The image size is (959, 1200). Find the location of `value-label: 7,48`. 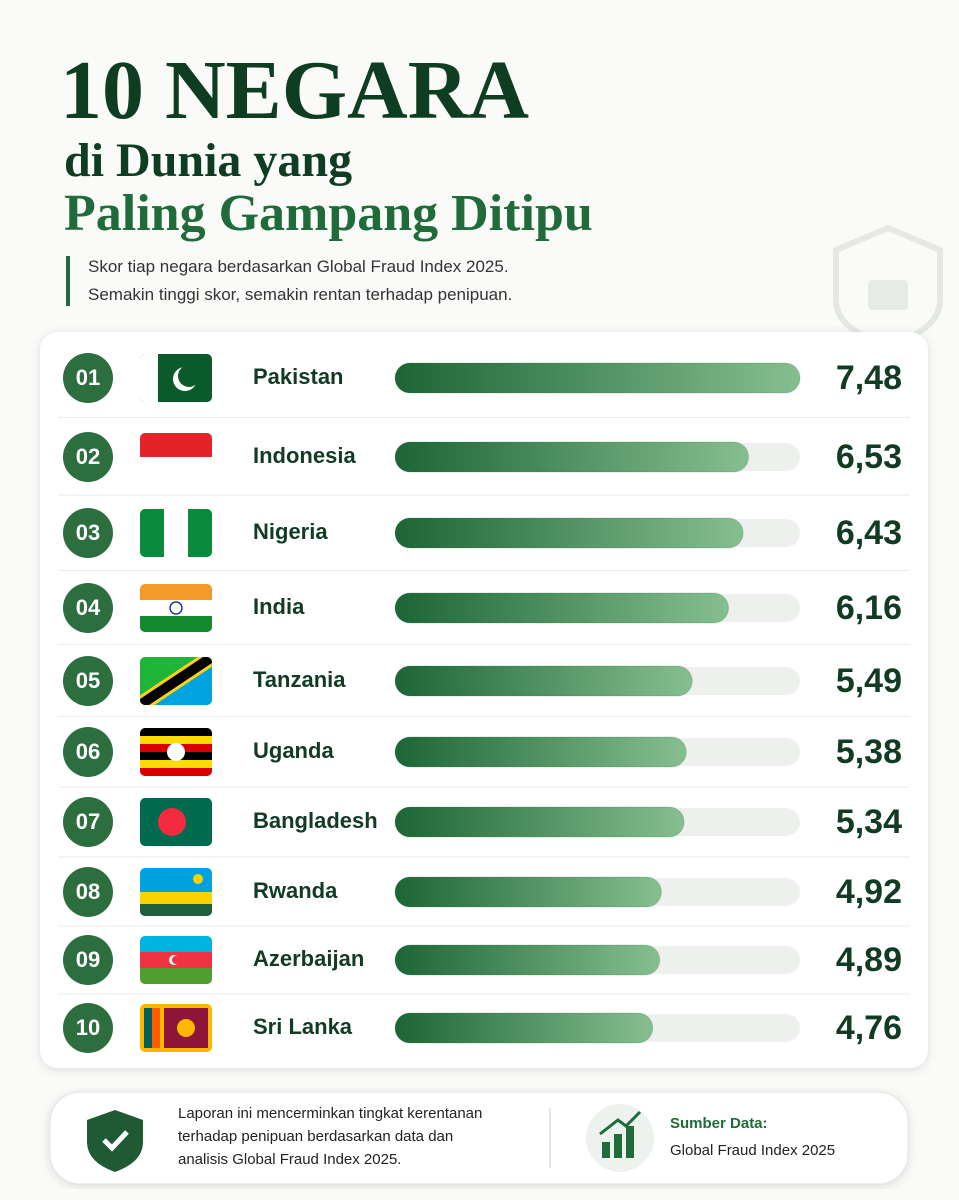

value-label: 7,48 is located at coordinates (869, 378).